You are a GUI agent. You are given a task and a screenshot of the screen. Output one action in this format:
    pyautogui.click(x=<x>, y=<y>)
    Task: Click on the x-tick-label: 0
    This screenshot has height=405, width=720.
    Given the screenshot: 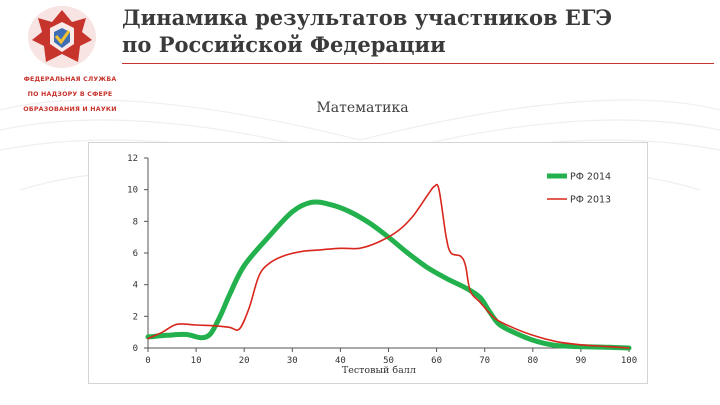 What is the action you would take?
    pyautogui.click(x=147, y=361)
    